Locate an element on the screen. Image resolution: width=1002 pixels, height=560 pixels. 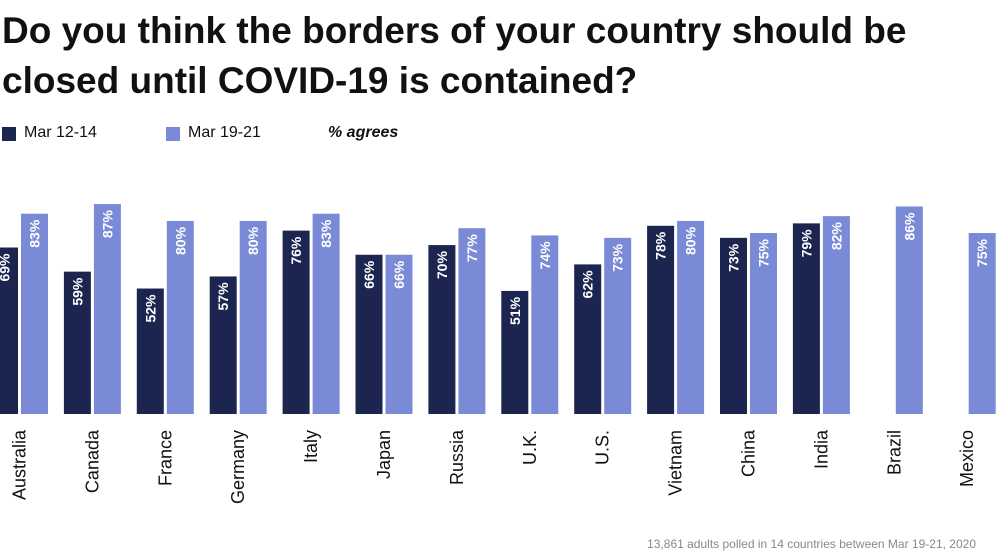
data-label-1-china: 73% is located at coordinates (734, 257).